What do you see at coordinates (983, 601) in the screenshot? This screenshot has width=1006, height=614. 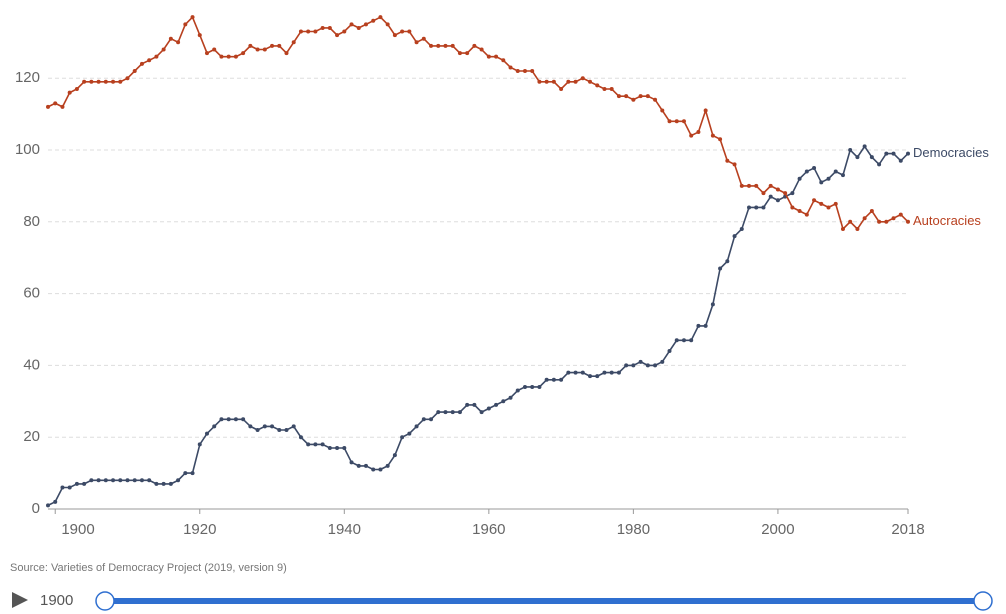 I see `timeline-end-handle` at bounding box center [983, 601].